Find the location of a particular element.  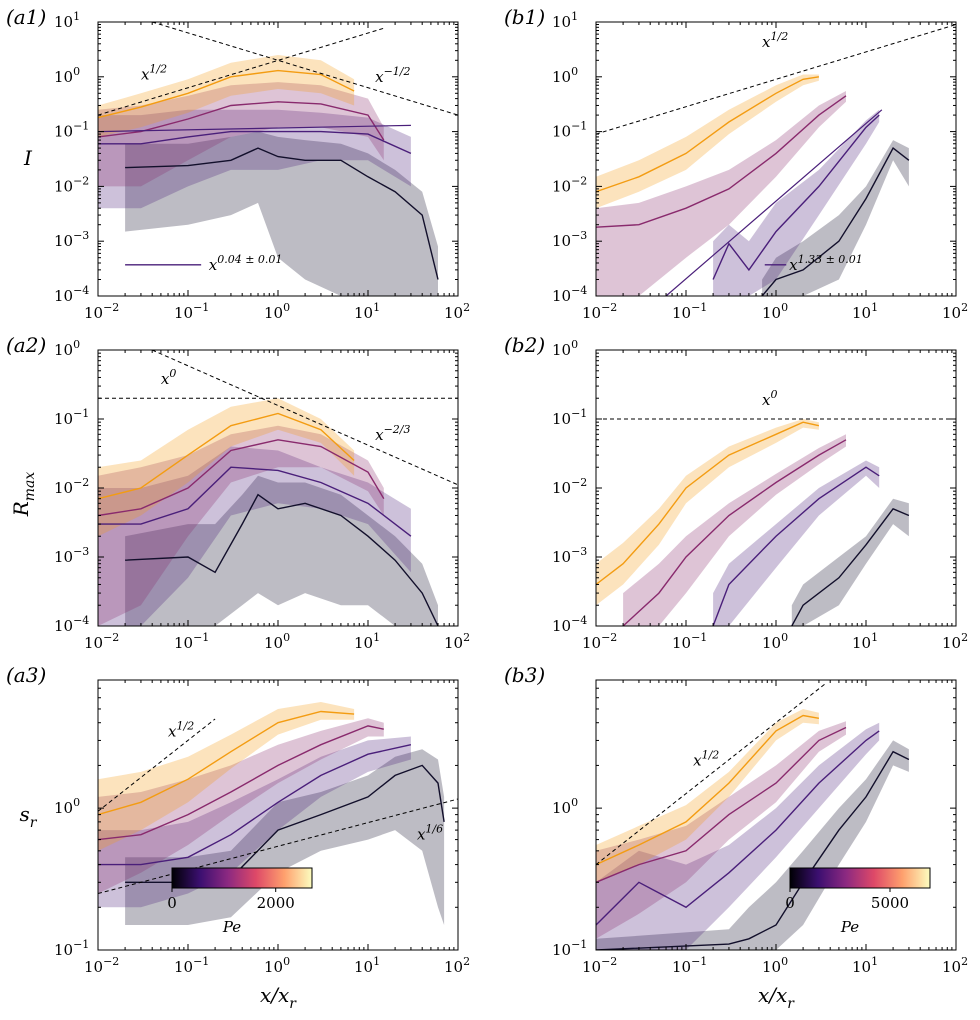

panel-label: (a1) is located at coordinates (26, 17).